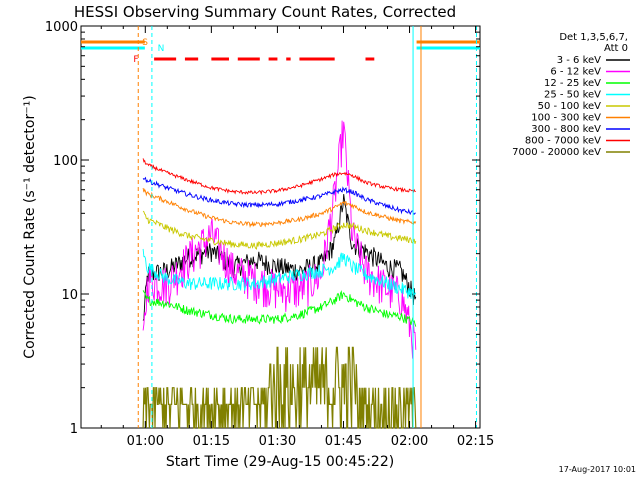  I want to click on x-tick-label: 01:15, so click(211, 441).